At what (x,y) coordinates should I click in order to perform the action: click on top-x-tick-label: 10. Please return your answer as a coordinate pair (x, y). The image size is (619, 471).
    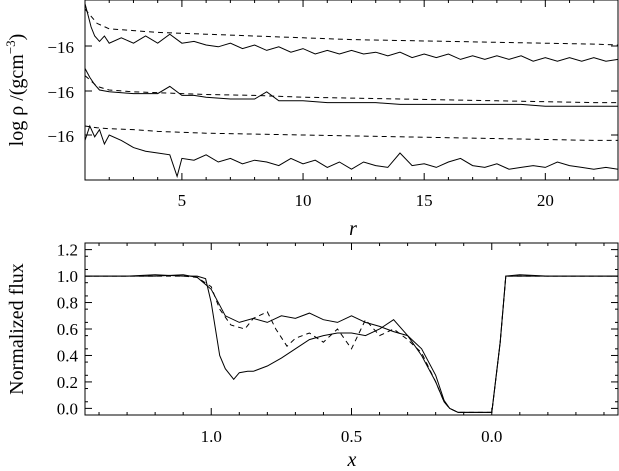
    Looking at the image, I should click on (303, 200).